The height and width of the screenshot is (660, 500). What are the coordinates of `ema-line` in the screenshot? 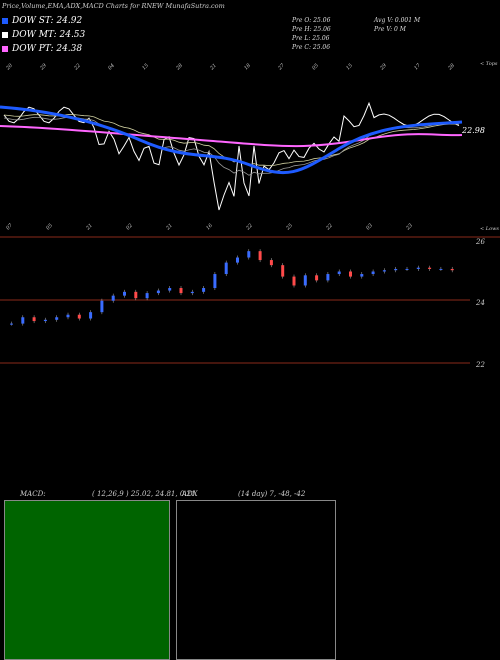 It's located at (231, 146).